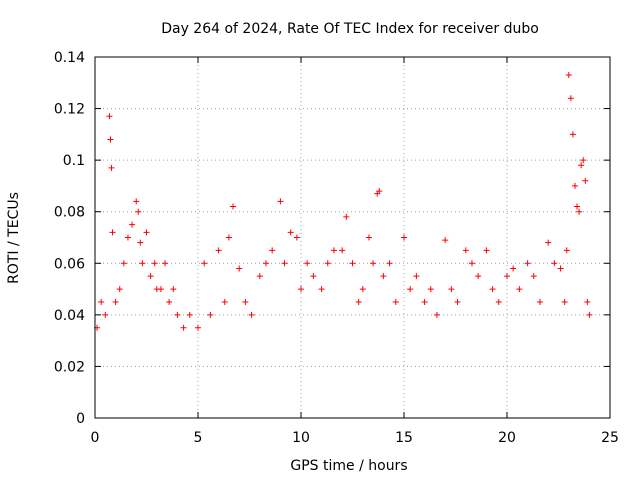 This screenshot has height=480, width=640. Describe the element at coordinates (69, 213) in the screenshot. I see `y-tick-label: 0.08` at that location.